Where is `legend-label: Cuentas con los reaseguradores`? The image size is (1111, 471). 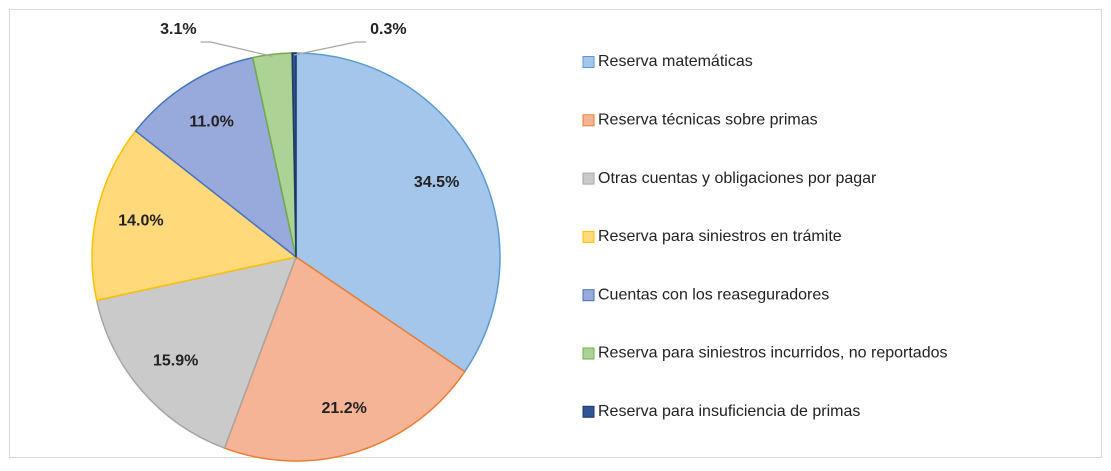
legend-label: Cuentas con los reaseguradores is located at coordinates (713, 294).